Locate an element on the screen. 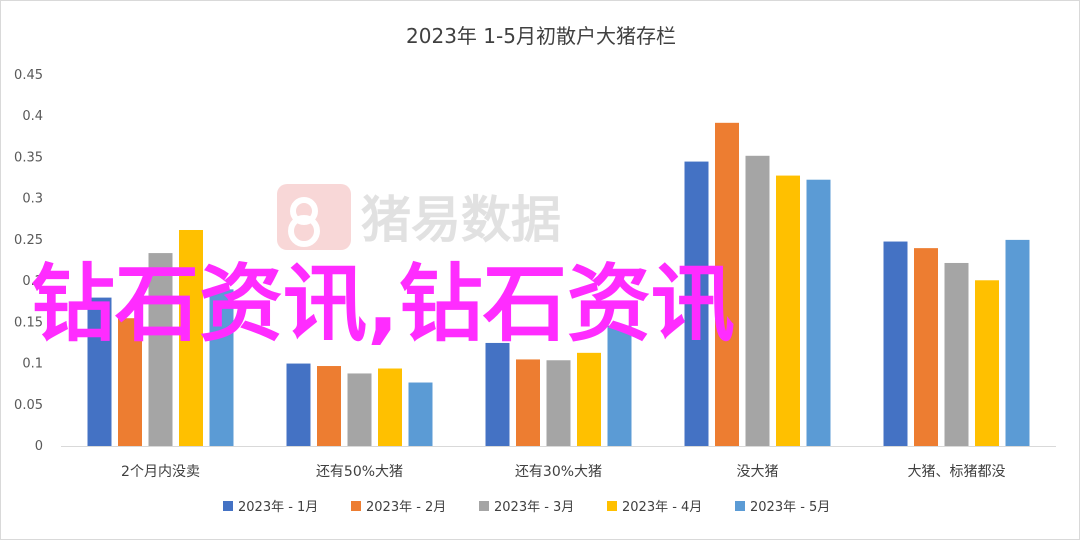 Image resolution: width=1080 pixels, height=541 pixels. x-category-label: 还有30%大猪 is located at coordinates (558, 472).